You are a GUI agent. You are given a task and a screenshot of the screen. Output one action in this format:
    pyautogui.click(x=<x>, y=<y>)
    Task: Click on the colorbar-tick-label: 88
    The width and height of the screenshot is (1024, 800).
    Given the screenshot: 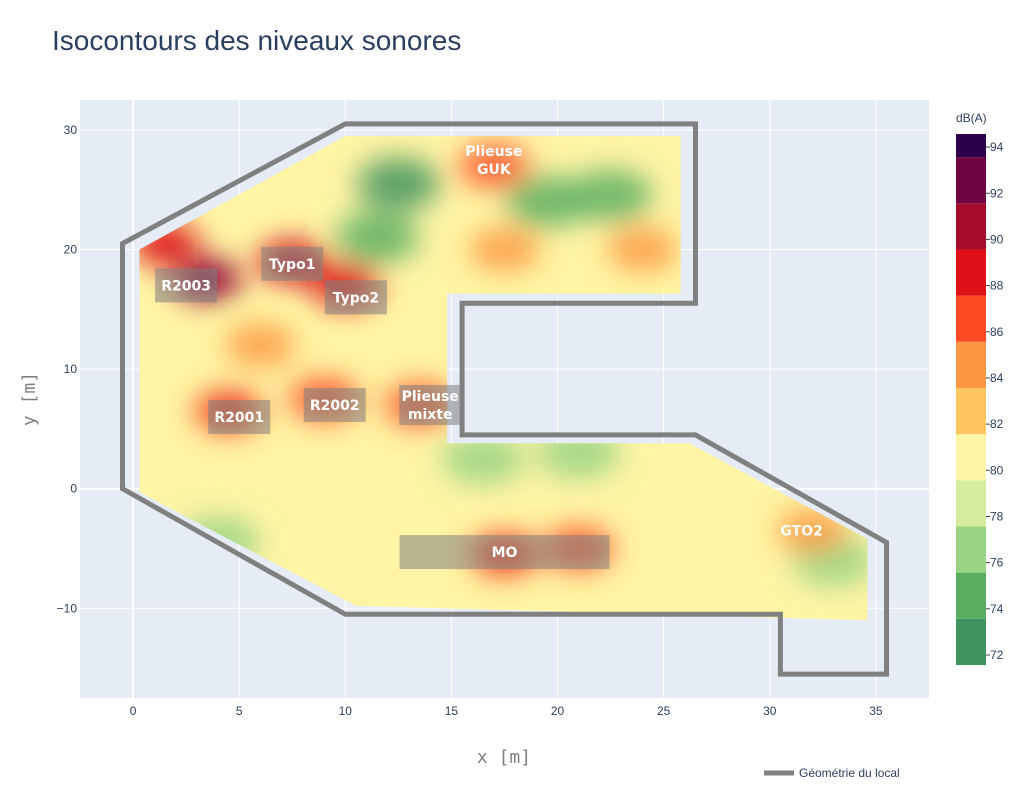 What is the action you would take?
    pyautogui.click(x=997, y=286)
    